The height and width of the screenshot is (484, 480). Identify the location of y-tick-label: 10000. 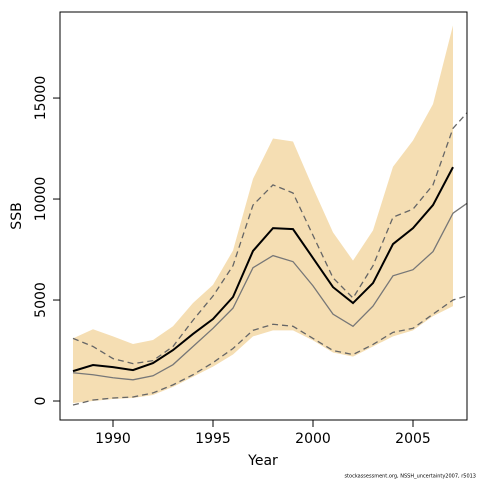
(41, 199).